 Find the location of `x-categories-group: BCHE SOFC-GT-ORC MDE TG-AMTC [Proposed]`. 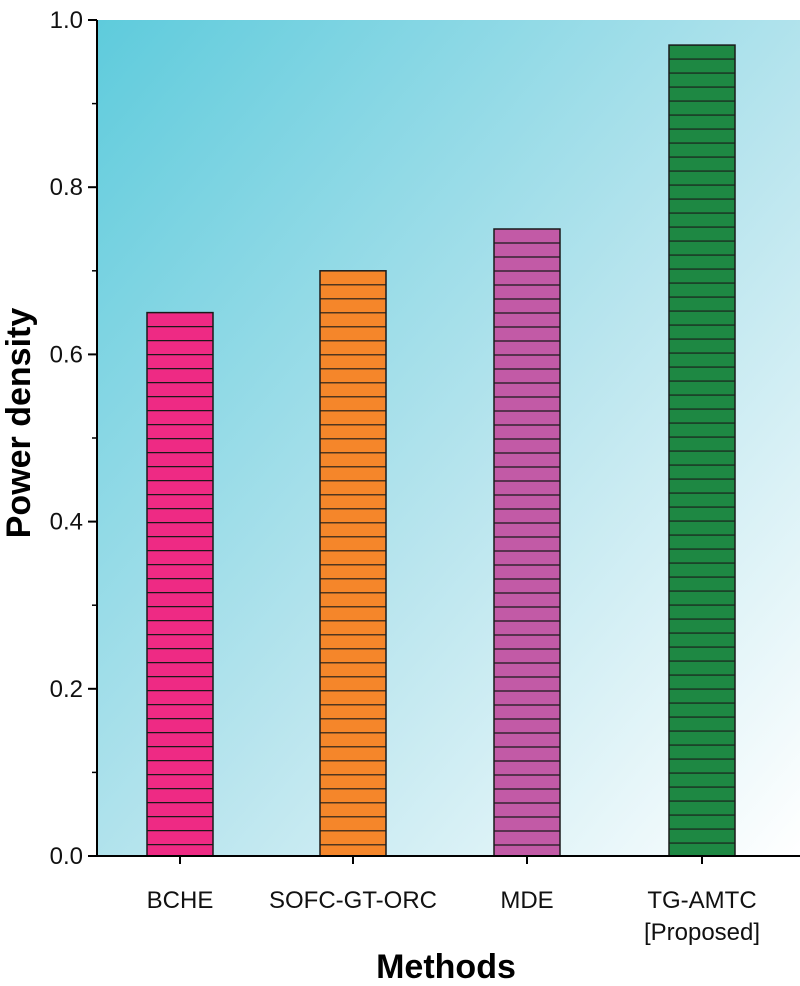

x-categories-group: BCHE SOFC-GT-ORC MDE TG-AMTC [Proposed] is located at coordinates (453, 901).